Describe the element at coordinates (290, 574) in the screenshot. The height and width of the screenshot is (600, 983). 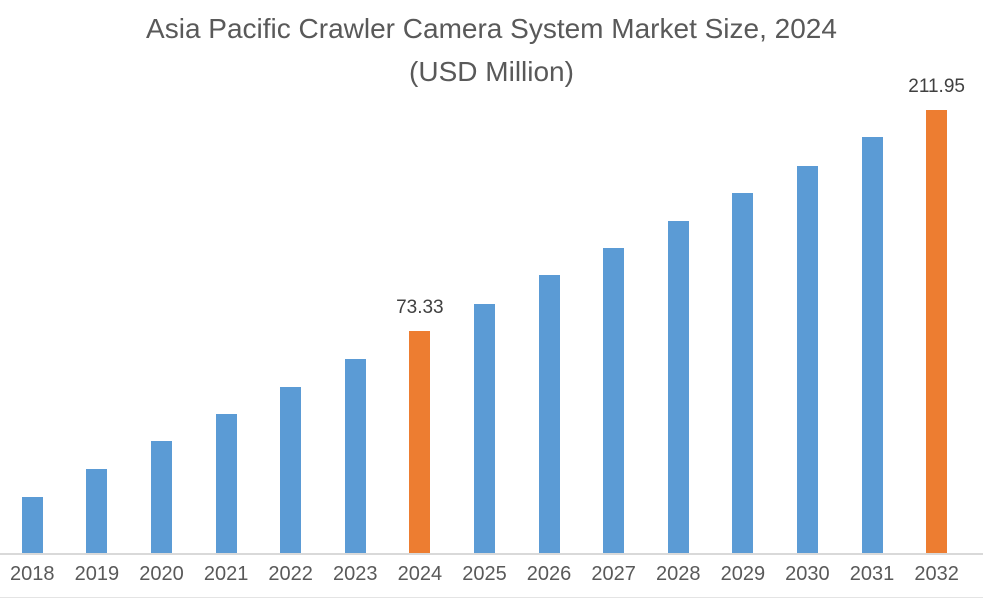
I see `x-tick-2022: 2022` at that location.